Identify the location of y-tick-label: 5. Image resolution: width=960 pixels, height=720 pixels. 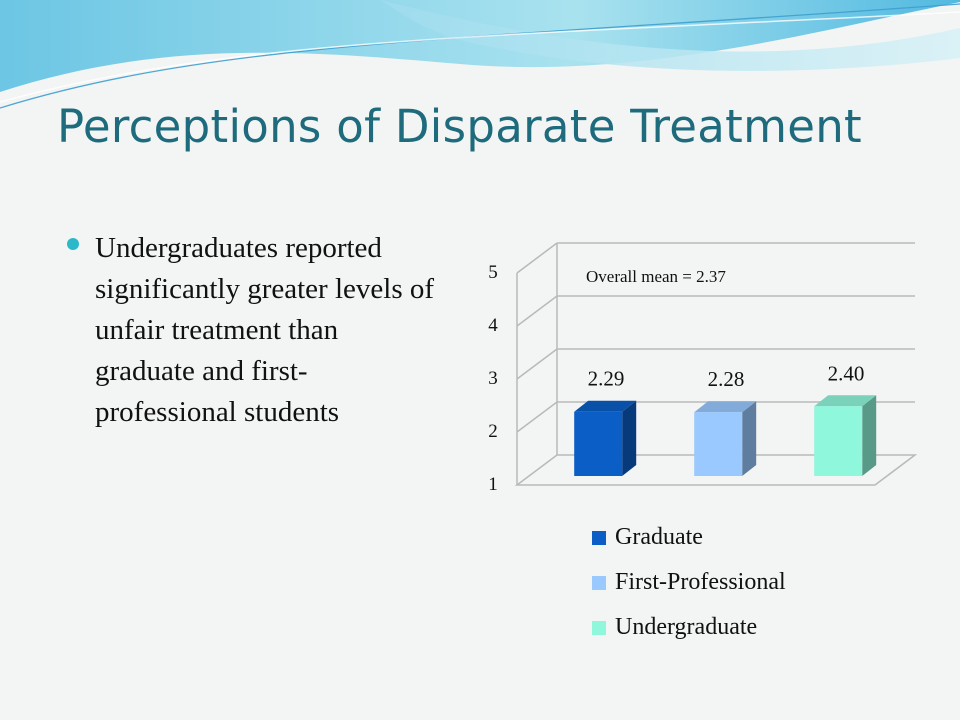
(493, 272).